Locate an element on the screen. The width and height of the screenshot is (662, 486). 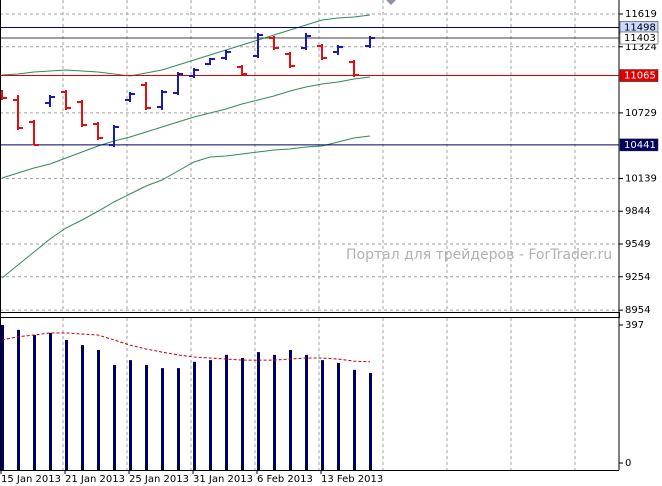
level-label: 11403 is located at coordinates (640, 38).